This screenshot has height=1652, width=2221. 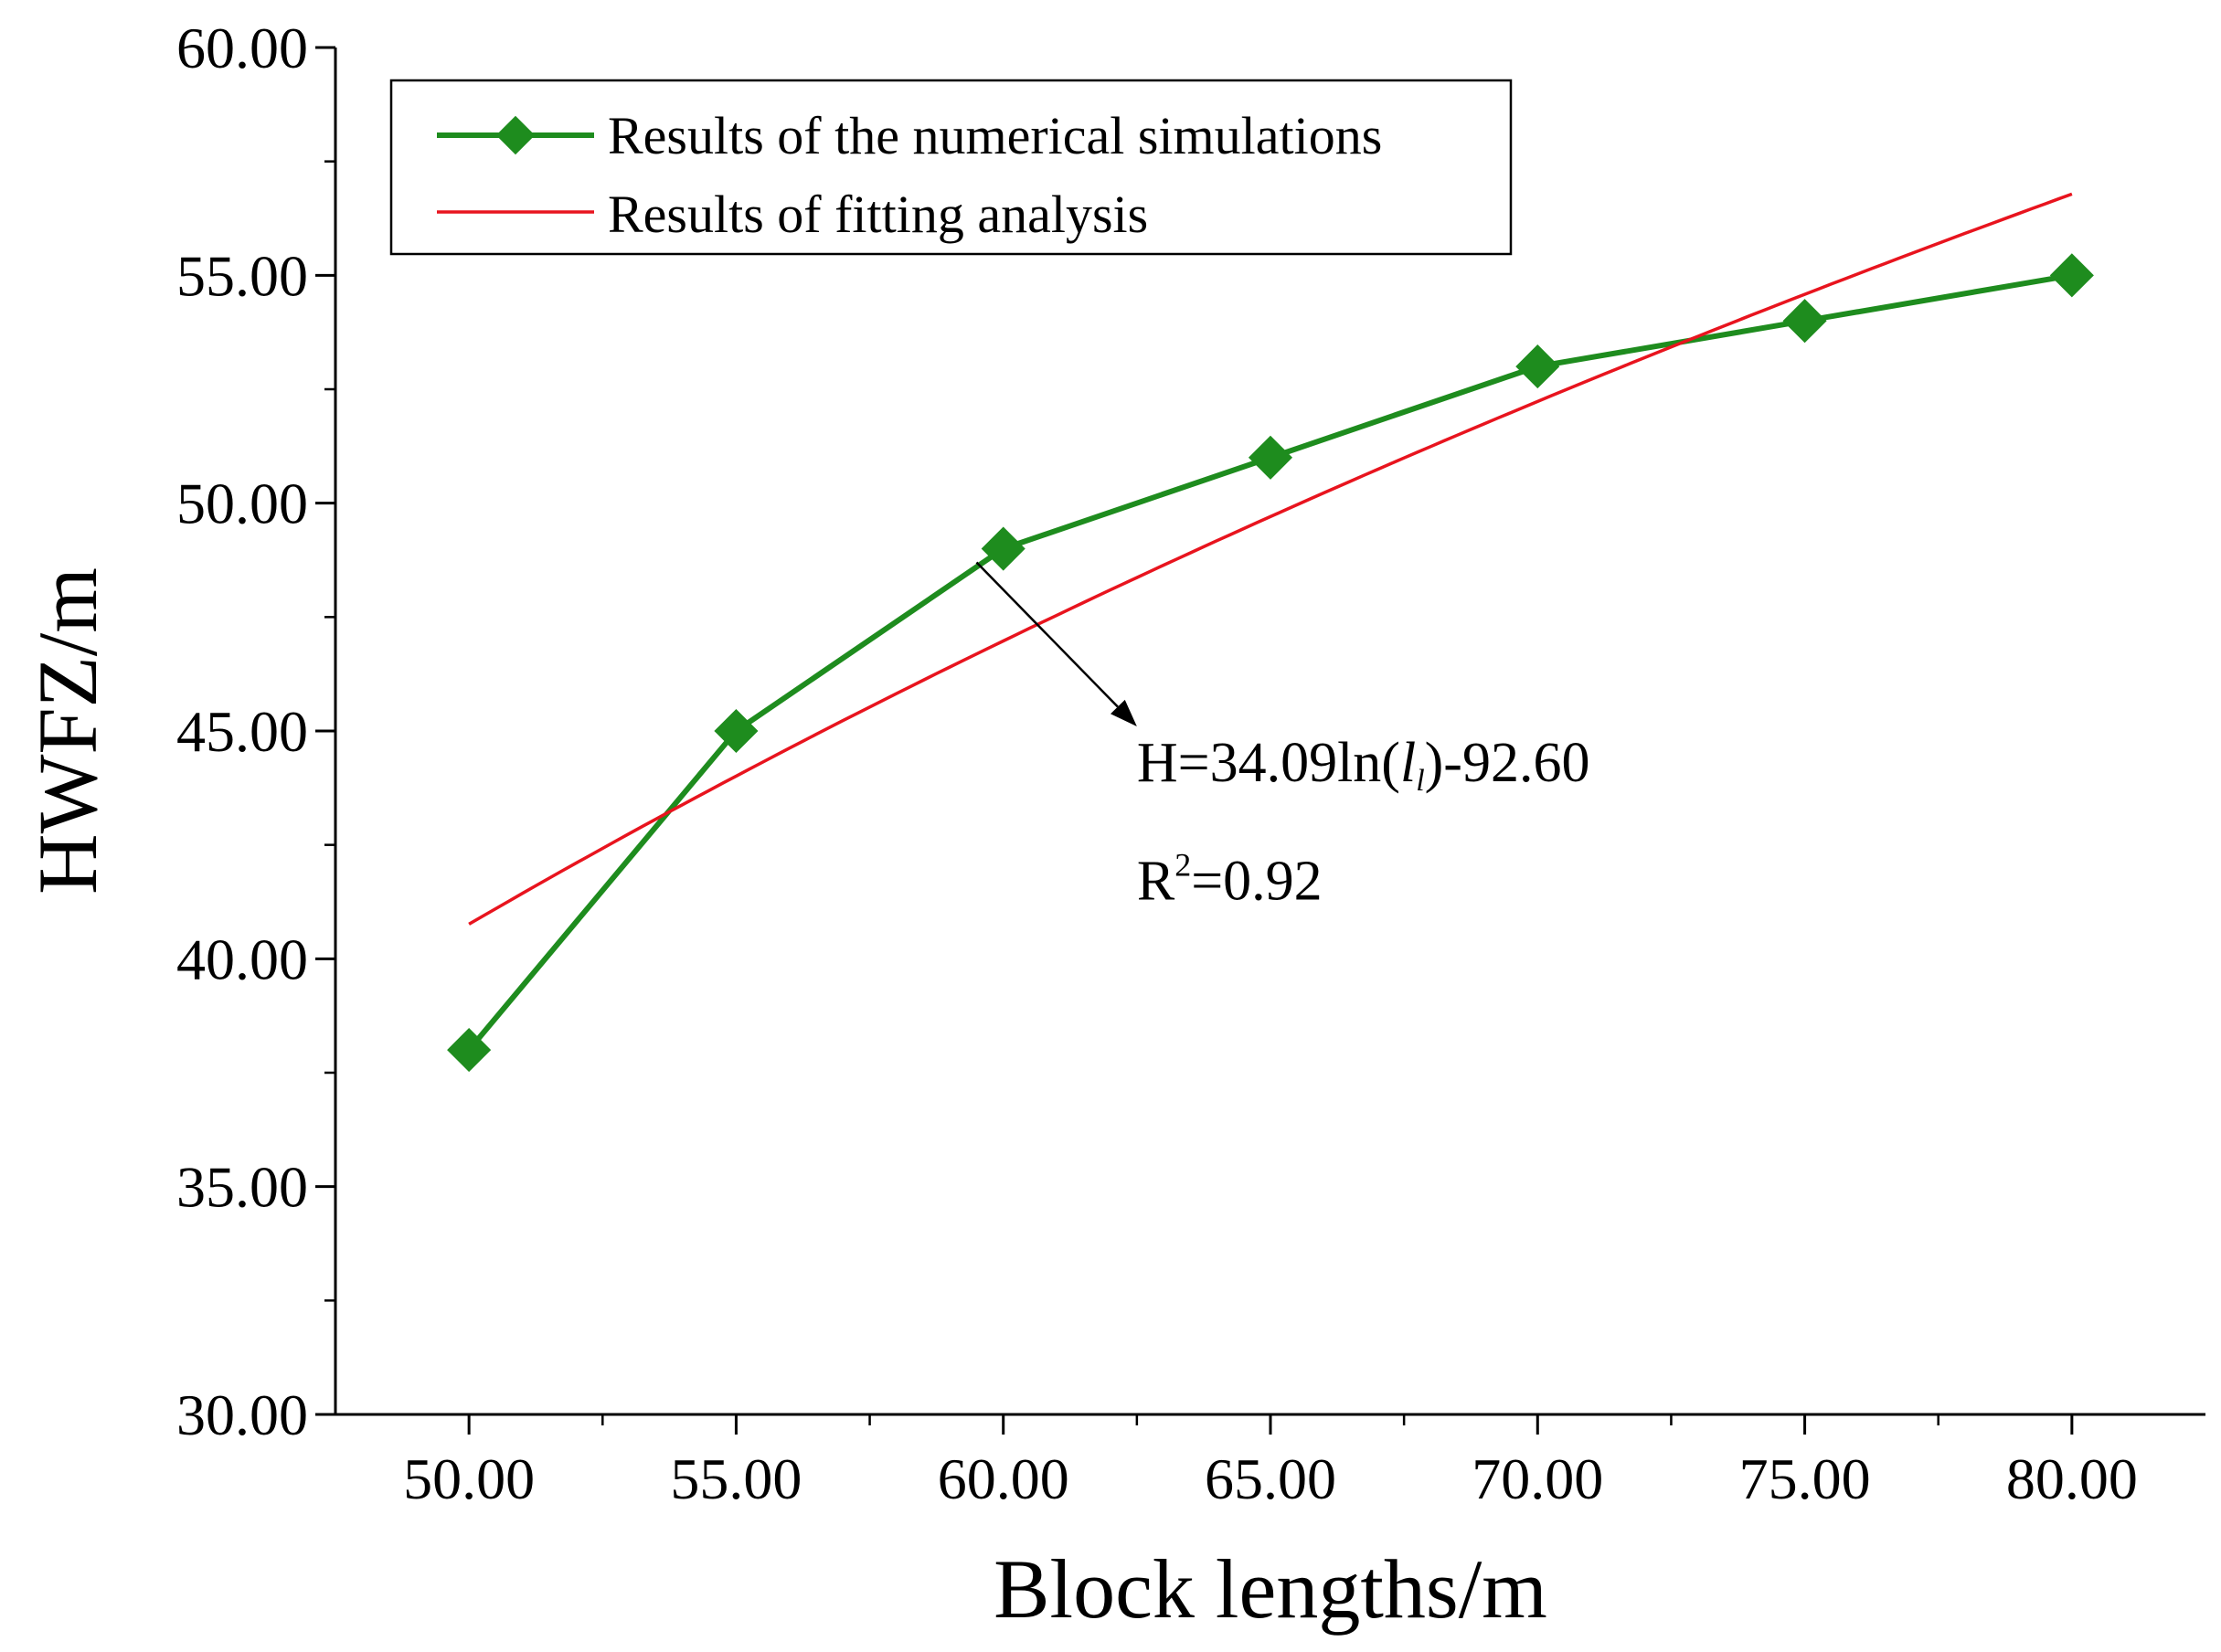 What do you see at coordinates (1182, 866) in the screenshot?
I see `r-squared-sup: 2` at bounding box center [1182, 866].